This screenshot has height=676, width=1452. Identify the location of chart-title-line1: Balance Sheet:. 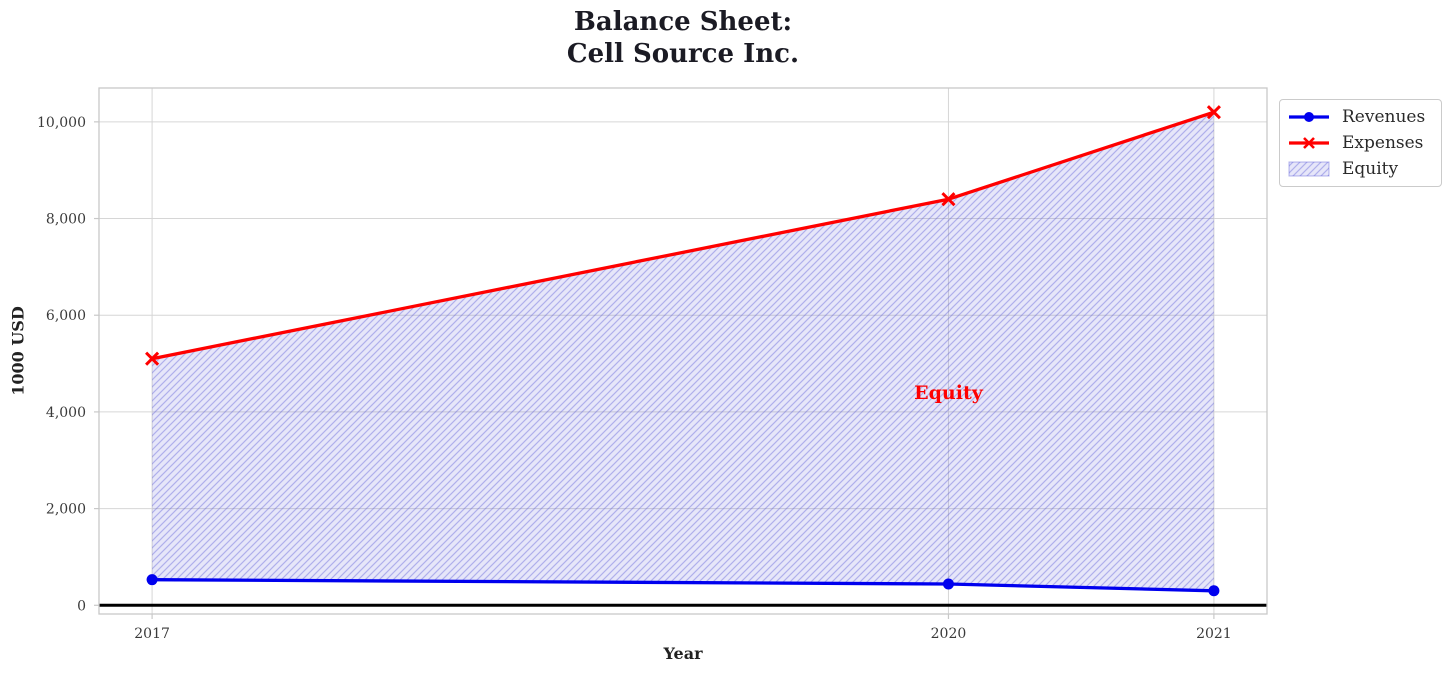
(683, 22).